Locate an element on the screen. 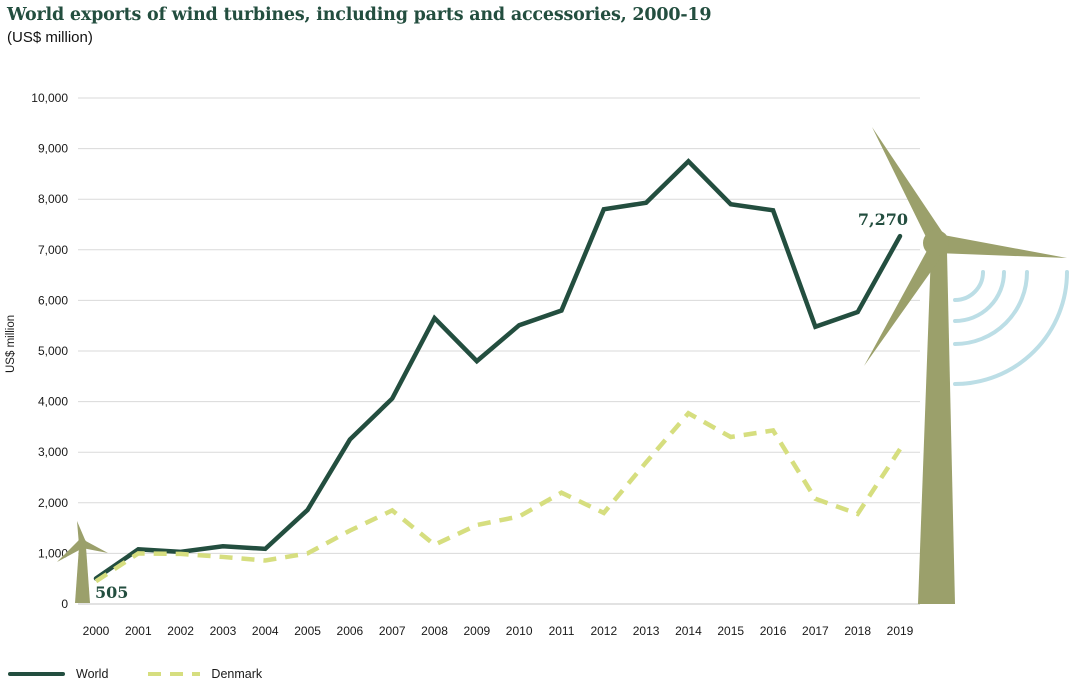  x-tick-label: 2018 is located at coordinates (857, 631).